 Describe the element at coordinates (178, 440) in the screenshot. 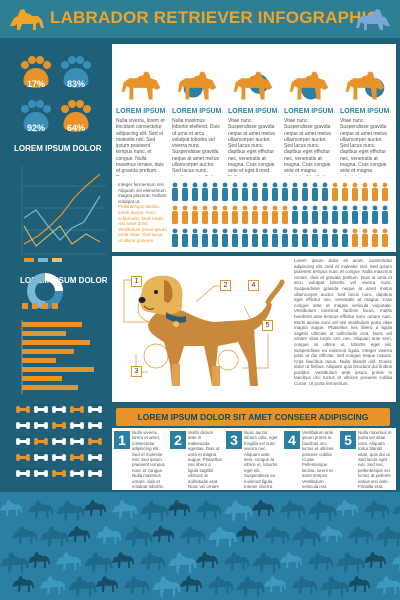

I see `step-number: 2` at that location.